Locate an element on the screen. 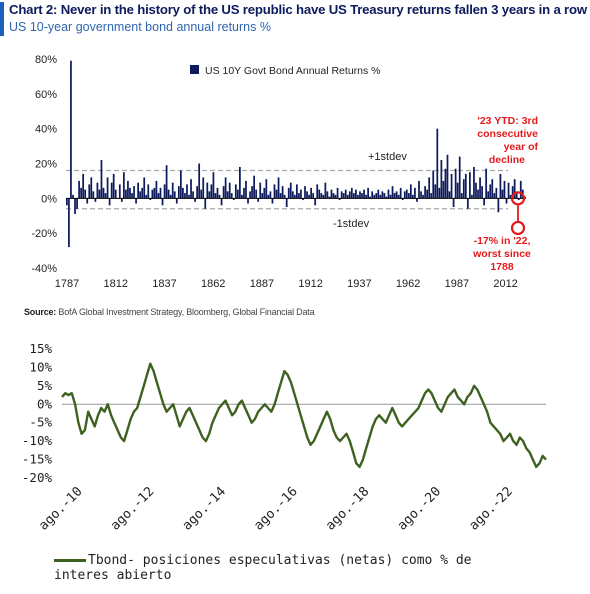  bar-y-tick-label: 0% is located at coordinates (49, 199).